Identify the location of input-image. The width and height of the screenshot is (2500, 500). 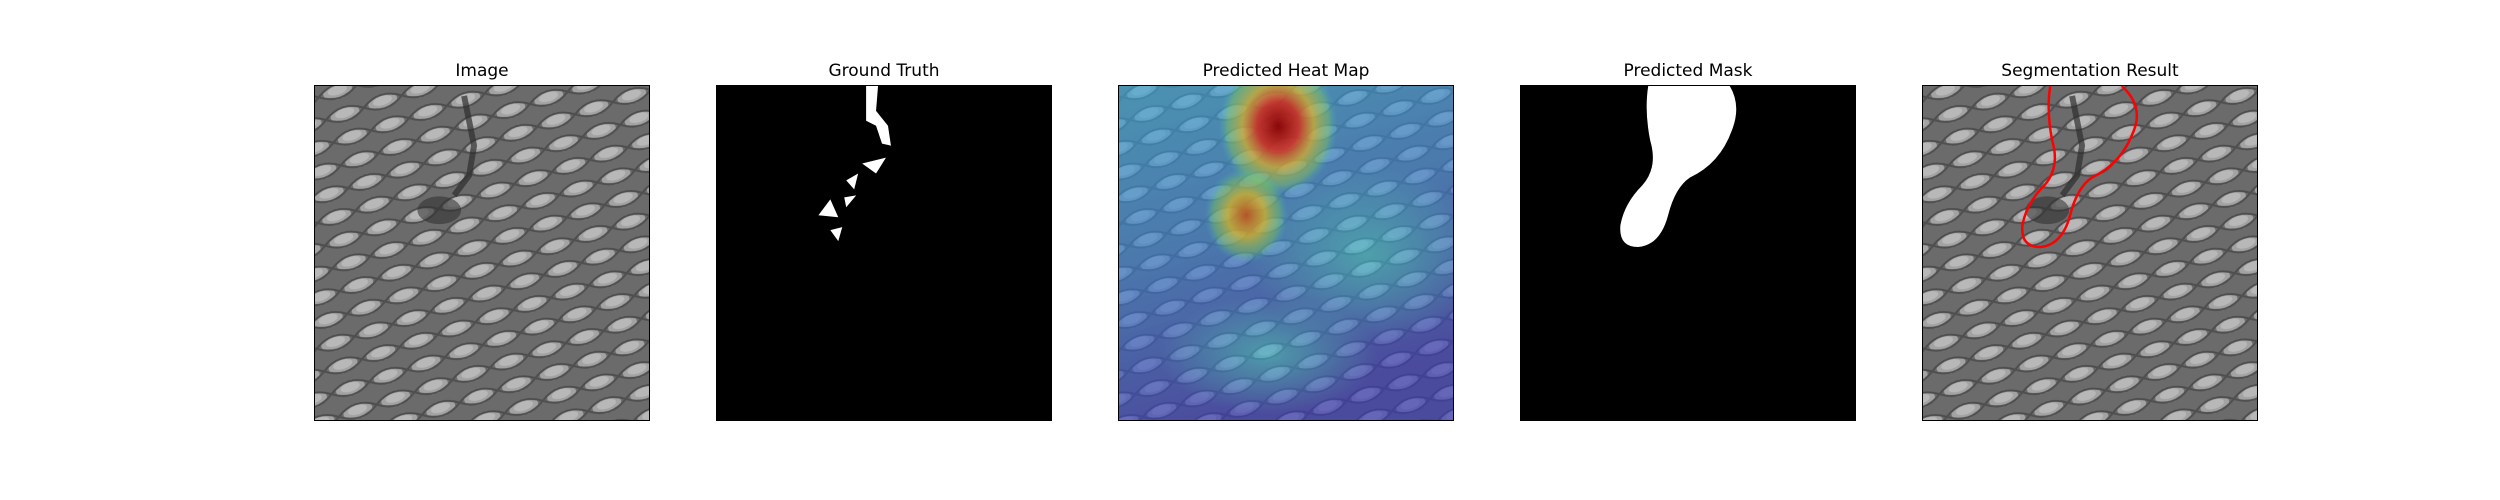
(482, 253).